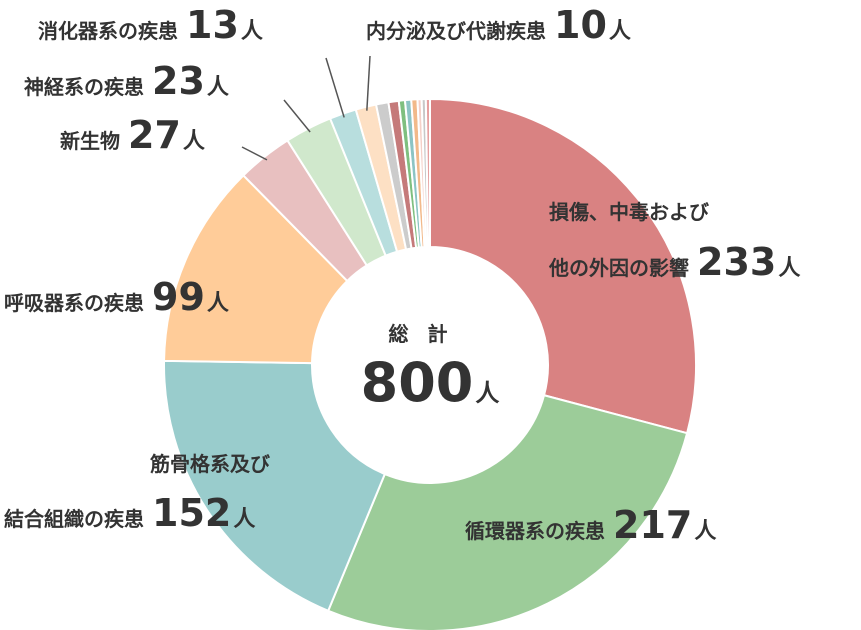 The height and width of the screenshot is (630, 861). I want to click on unit-endocrine: 人, so click(619, 31).